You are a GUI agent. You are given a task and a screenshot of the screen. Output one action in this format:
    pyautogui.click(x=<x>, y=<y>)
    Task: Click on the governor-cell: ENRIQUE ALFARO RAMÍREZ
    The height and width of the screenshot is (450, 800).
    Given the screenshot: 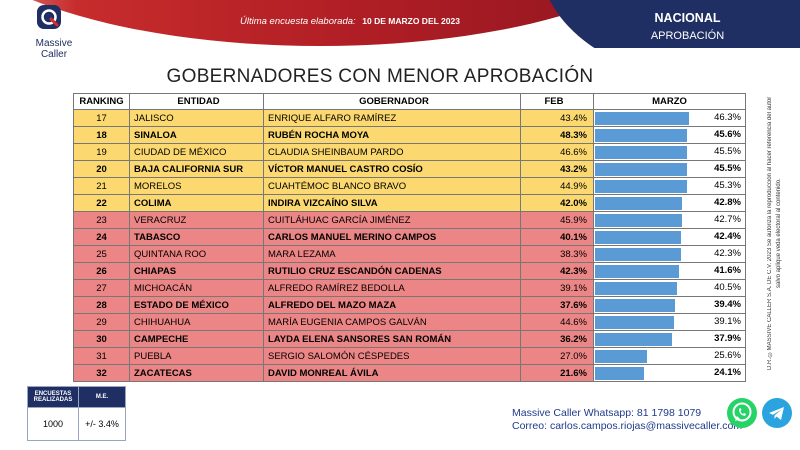 What is the action you would take?
    pyautogui.click(x=392, y=118)
    